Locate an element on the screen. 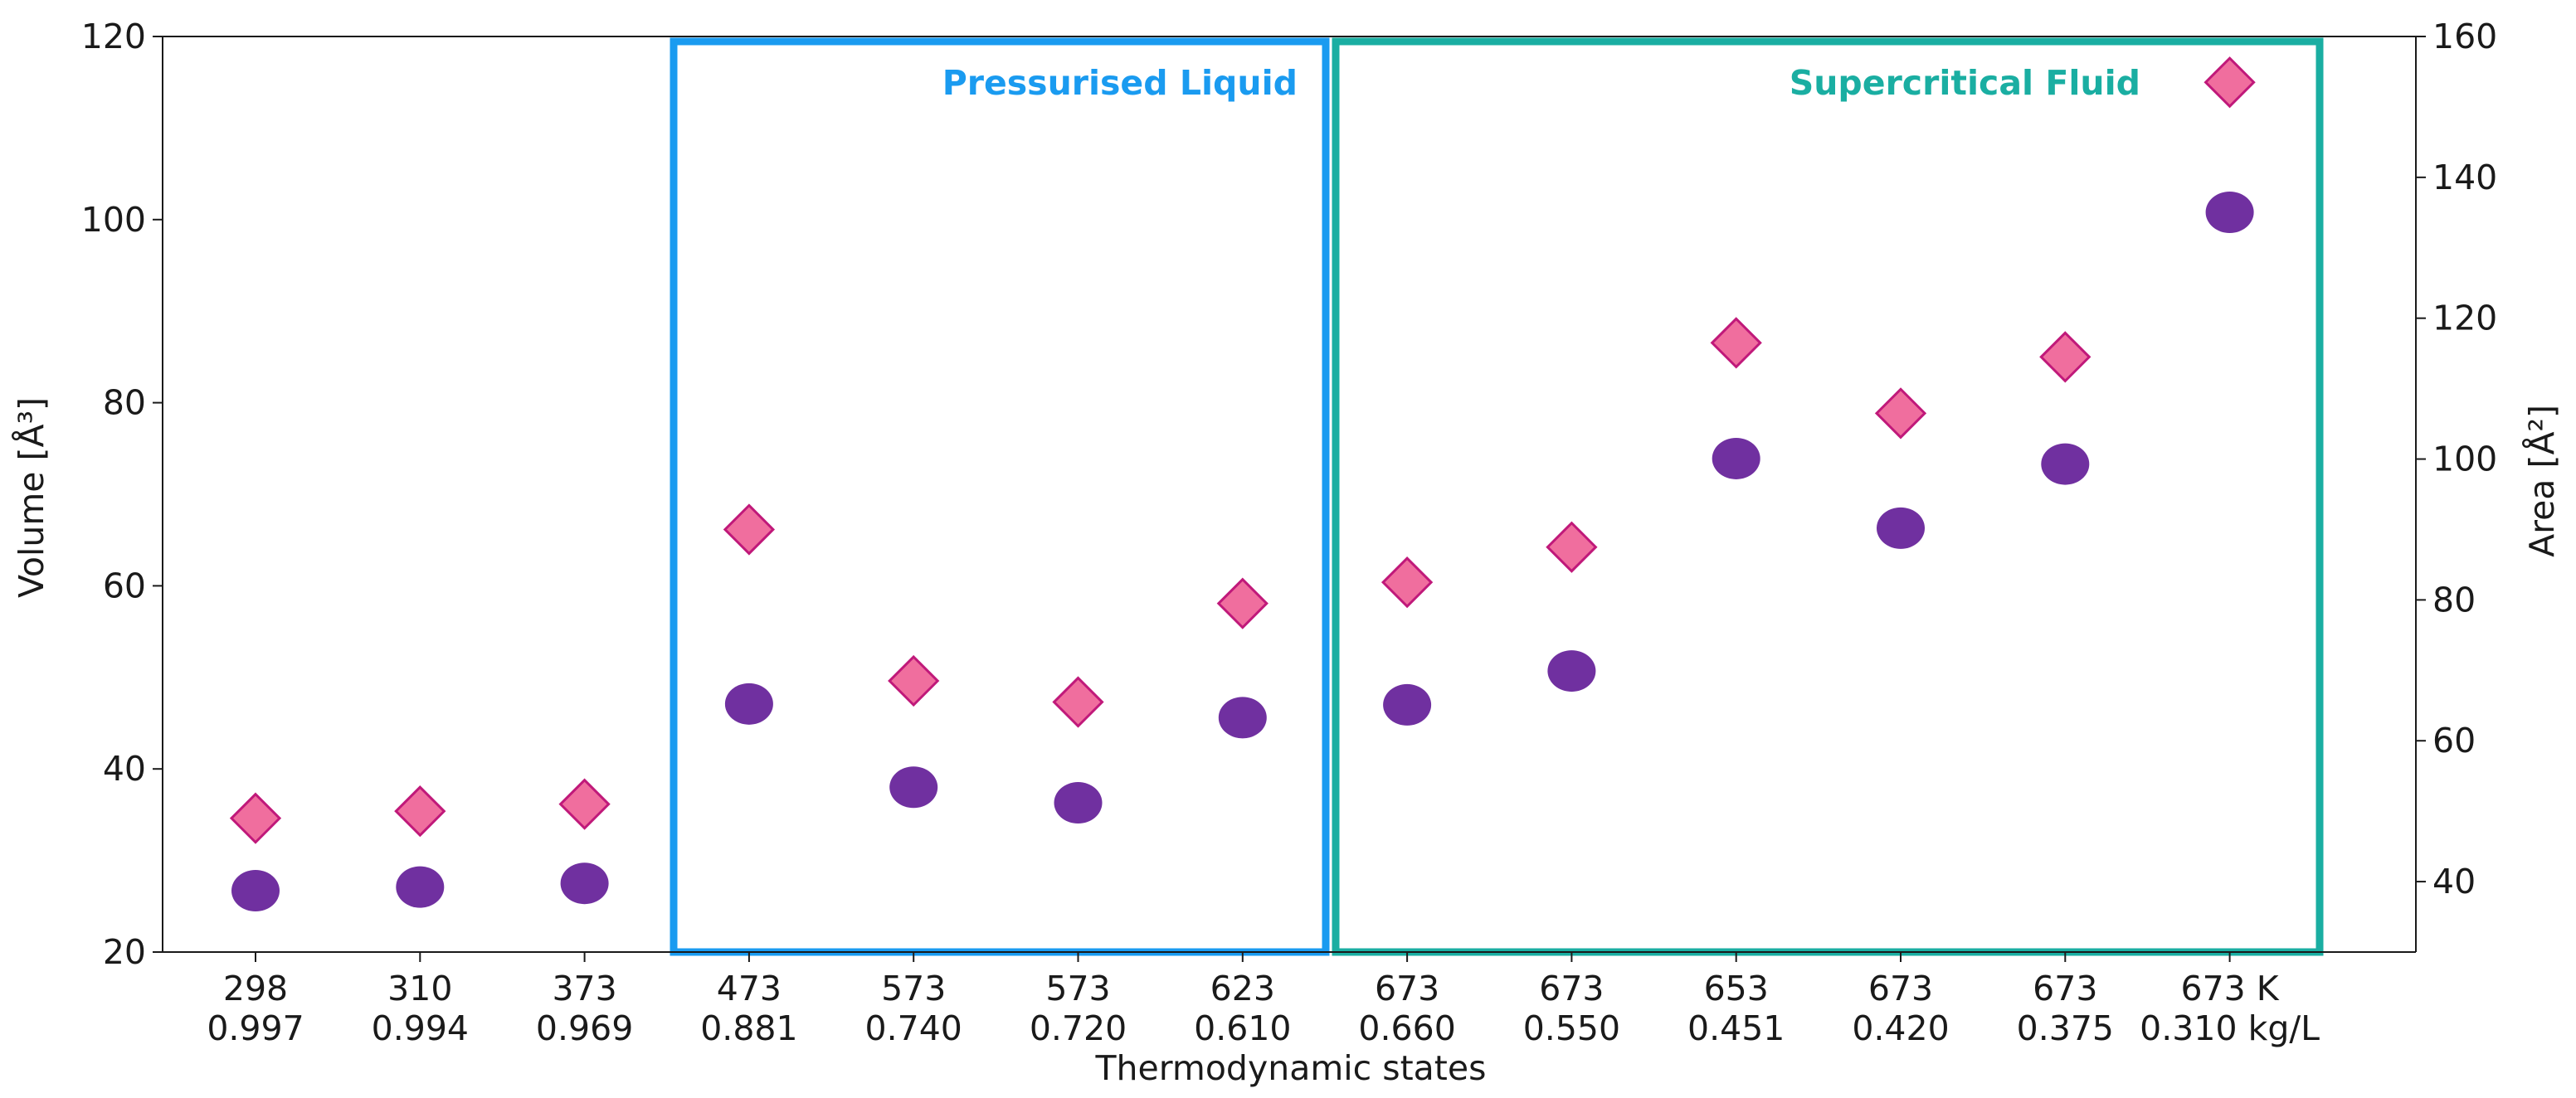 This screenshot has height=1098, width=2576. region-label-pressurised-liquid: Pressurised Liquid is located at coordinates (1120, 83).